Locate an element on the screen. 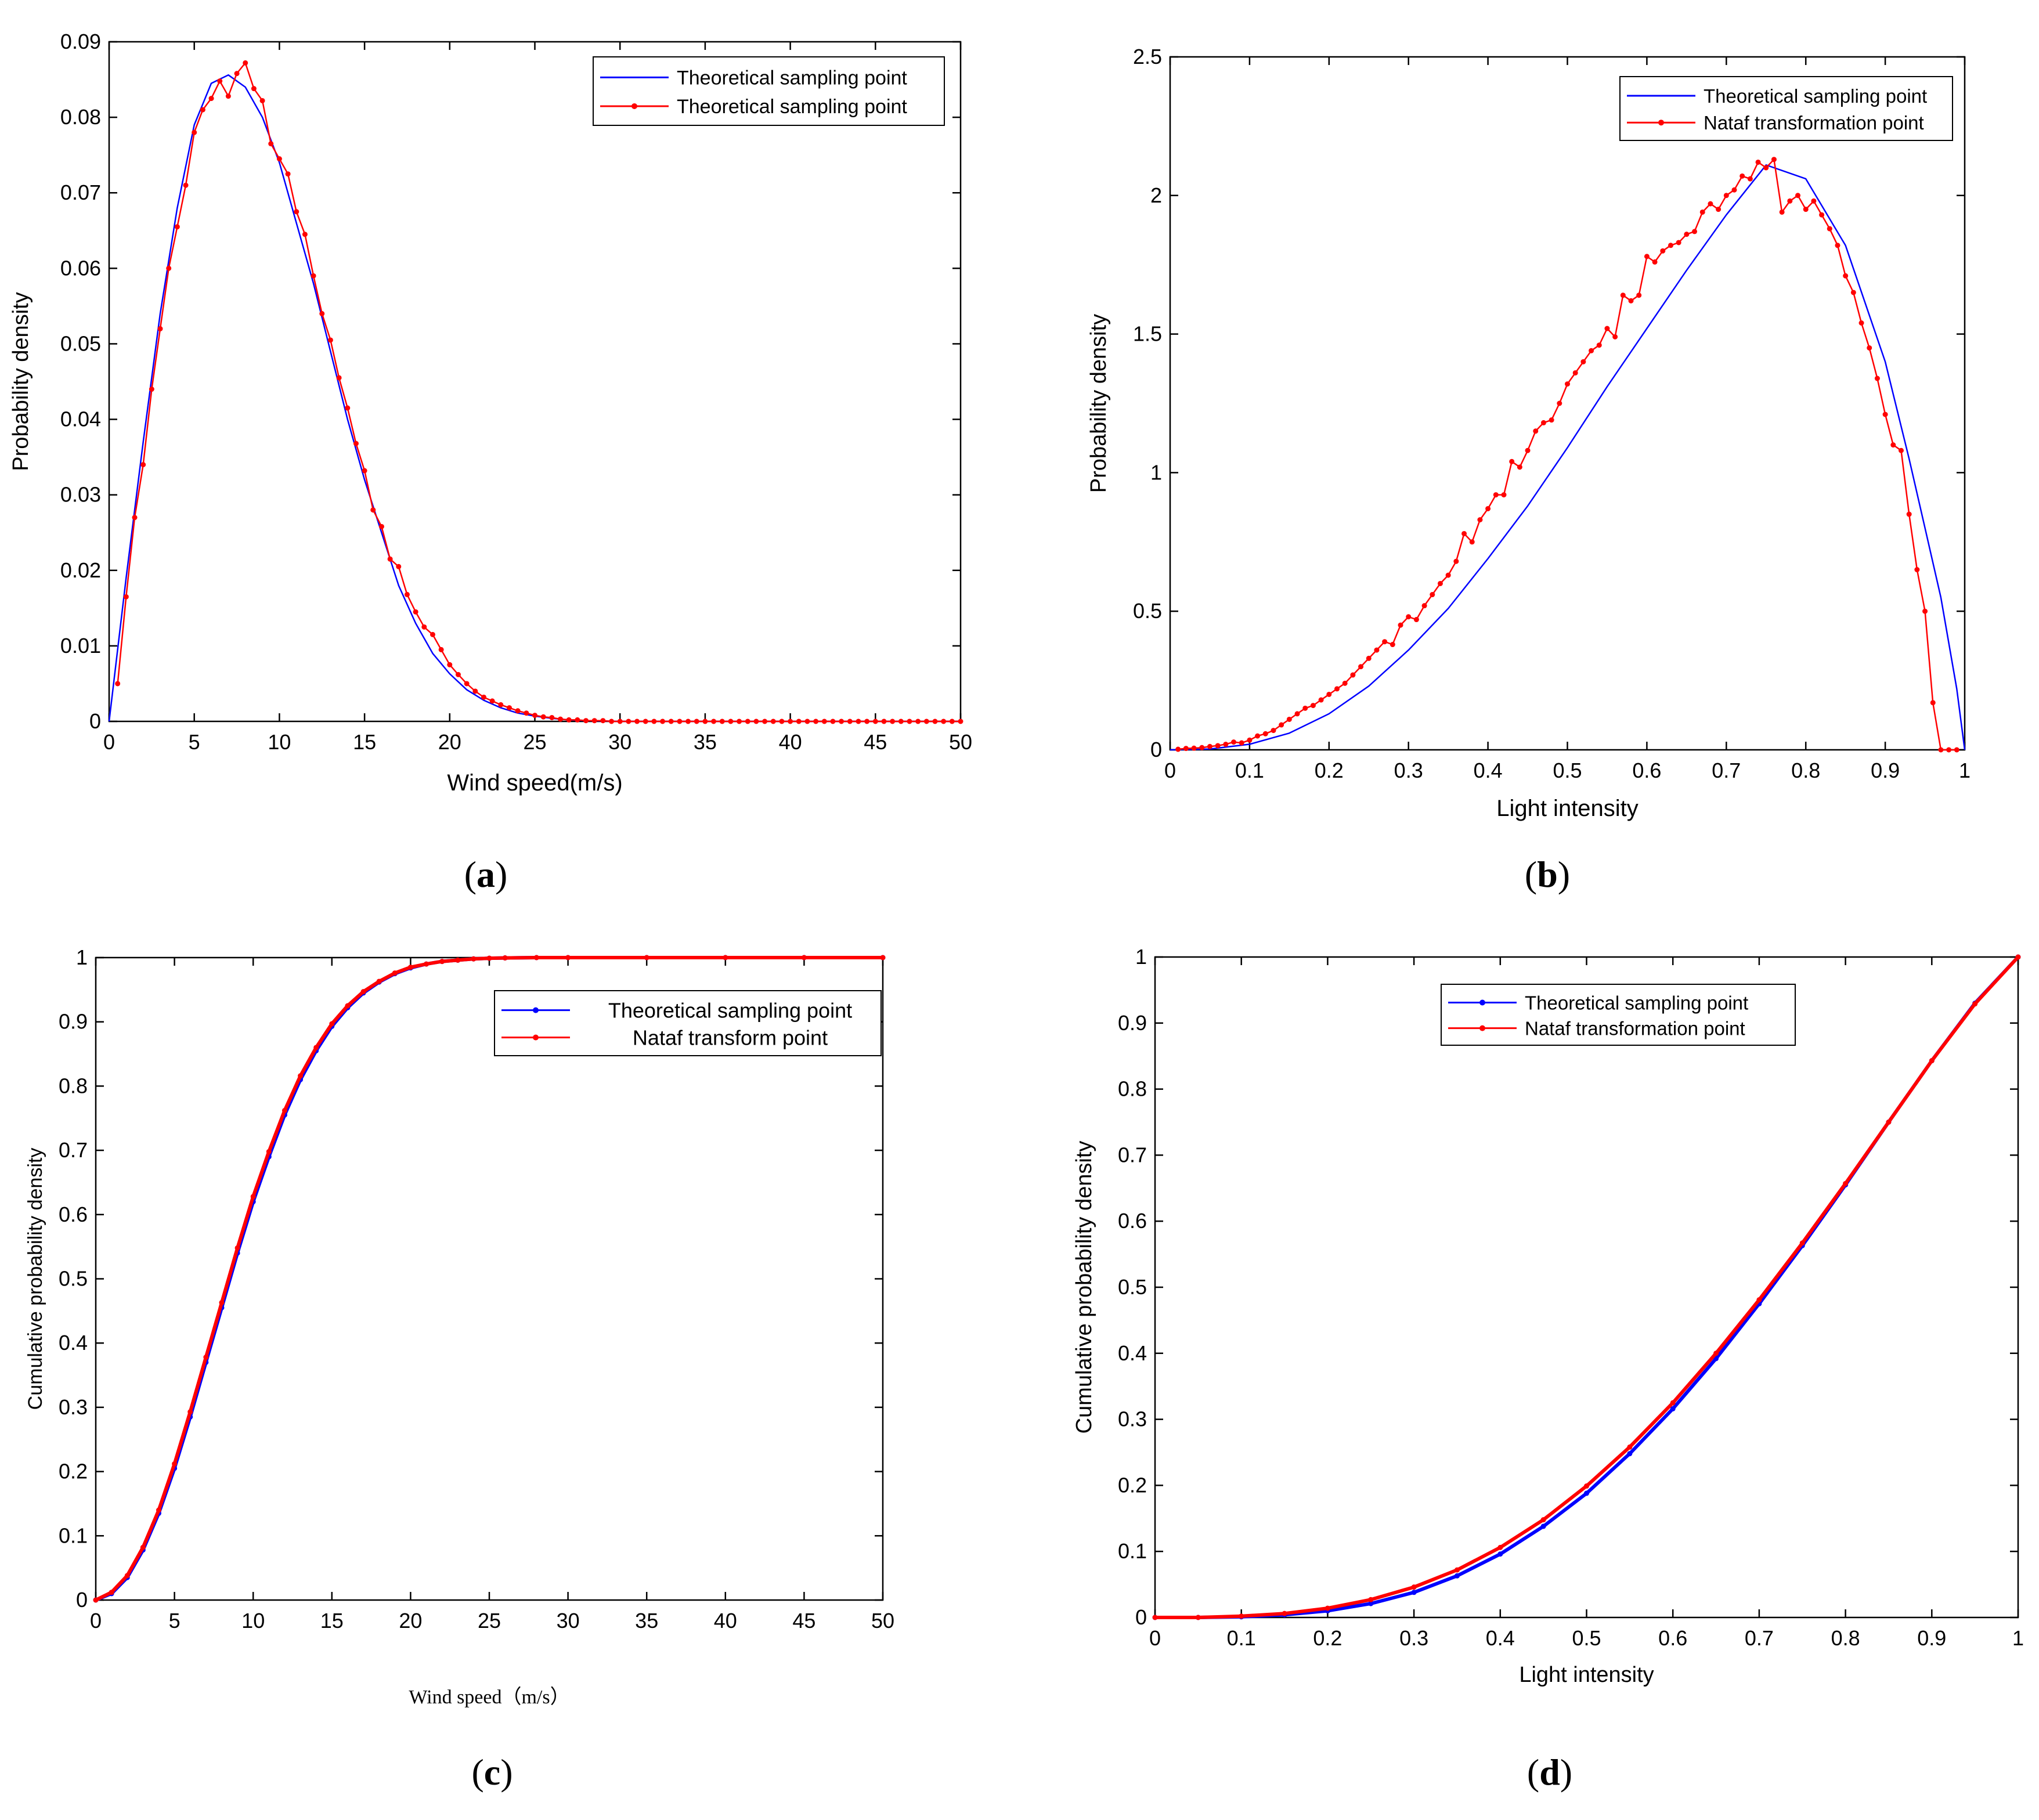 The height and width of the screenshot is (1820, 2039). panel-label-paren: ( is located at coordinates (1531, 875).